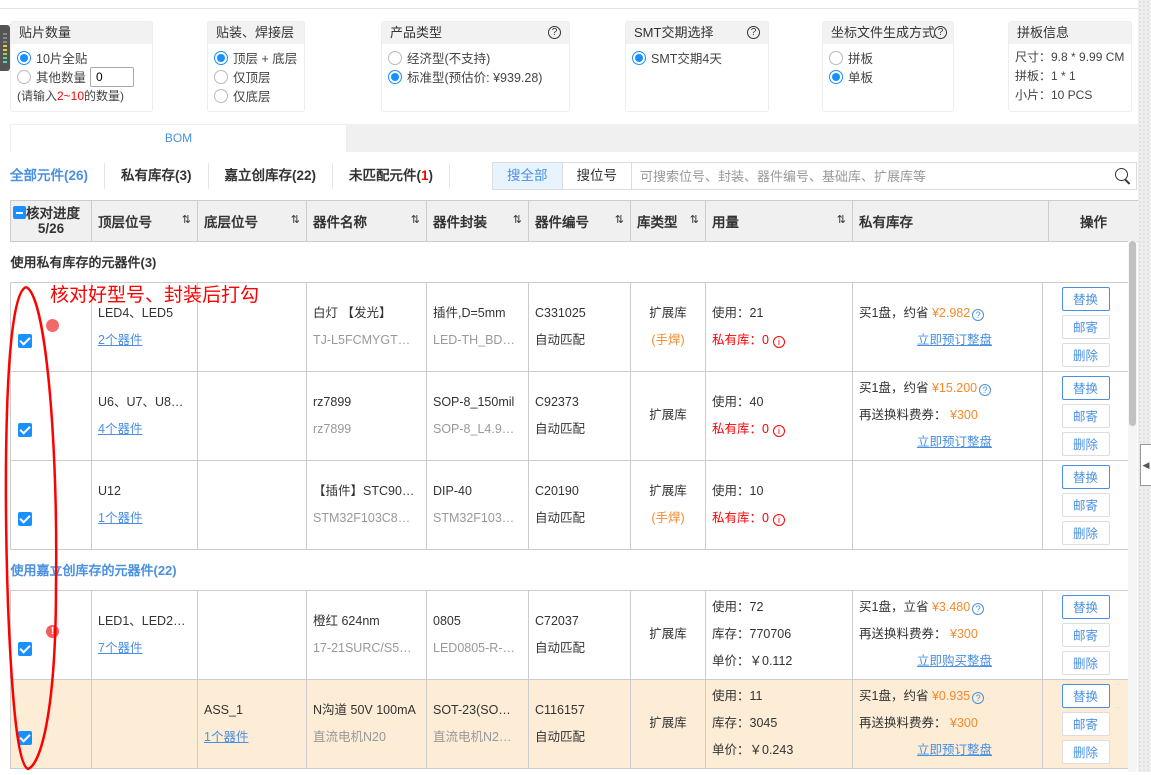  I want to click on search-input, so click(871, 176).